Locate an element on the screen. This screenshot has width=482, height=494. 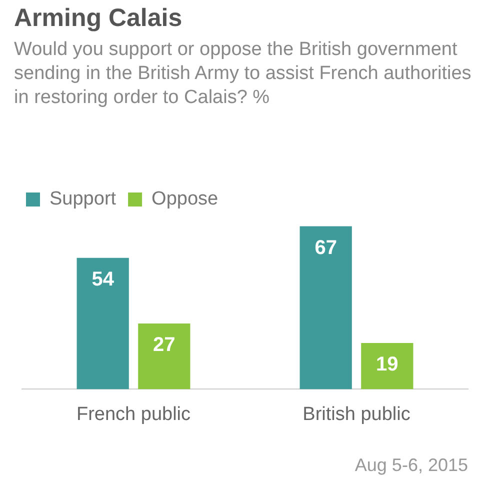
chart-title: Arming Calais is located at coordinates (98, 18).